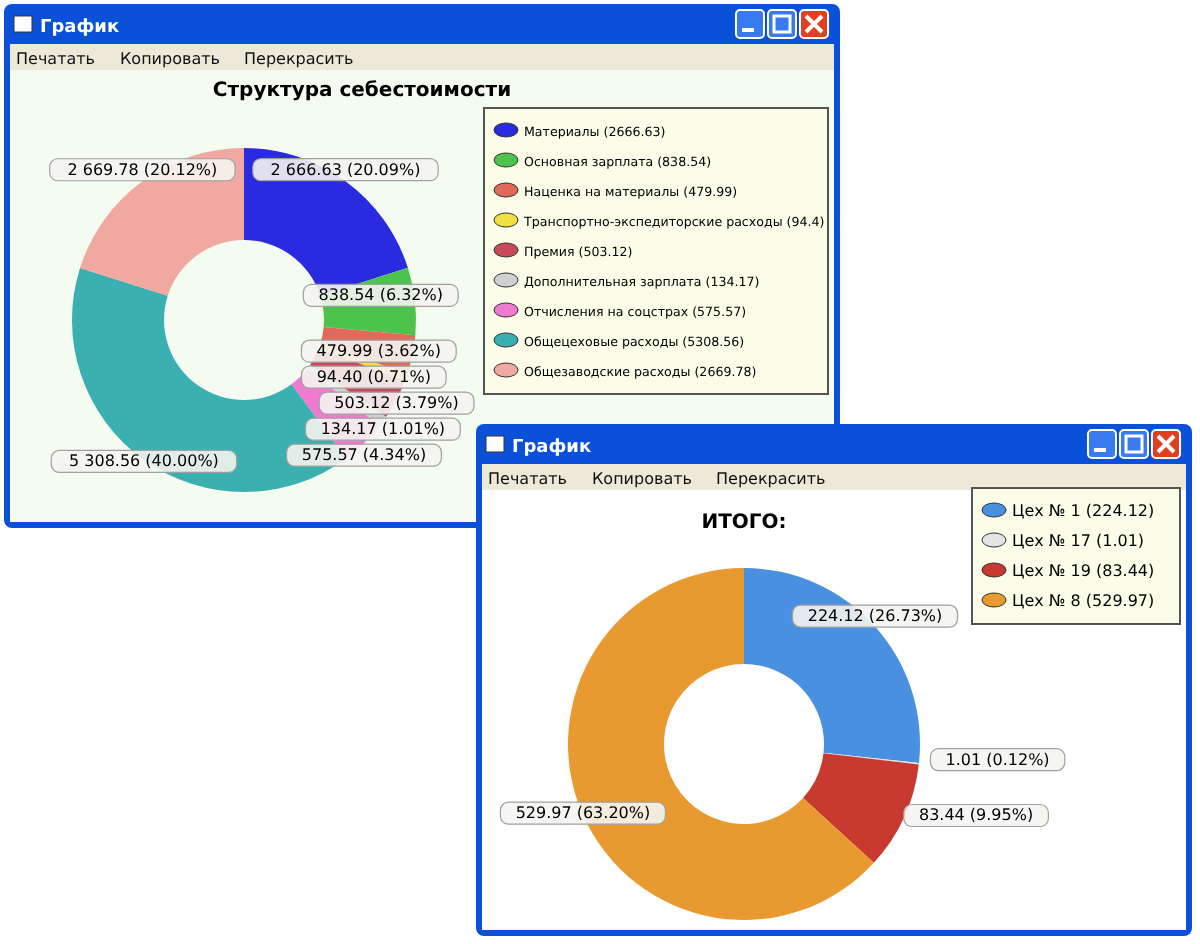 The image size is (1200, 944). I want to click on data-label: 838.54 (6.32%), so click(380, 295).